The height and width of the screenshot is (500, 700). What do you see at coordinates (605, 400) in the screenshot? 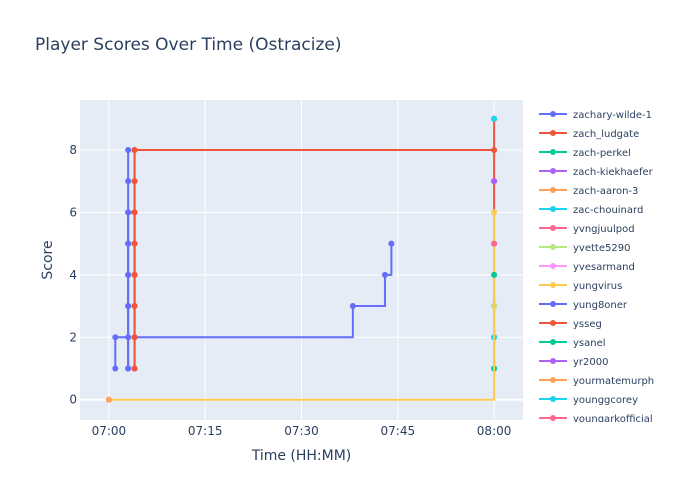
I see `legend-label: younggcorey` at bounding box center [605, 400].